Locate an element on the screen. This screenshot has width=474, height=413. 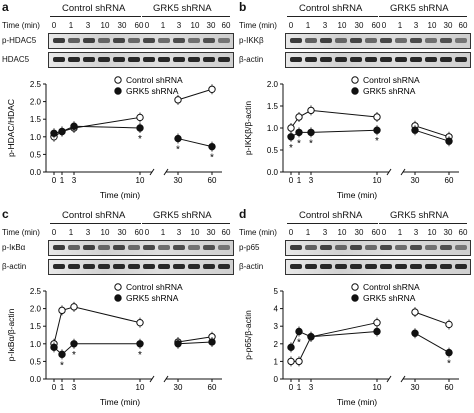
x-tick-label: 3 is located at coordinates (74, 387).